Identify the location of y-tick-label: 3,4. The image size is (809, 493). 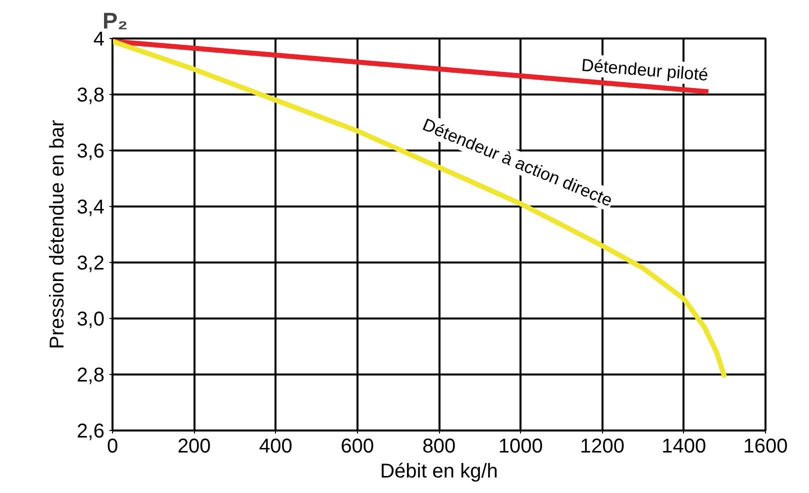
(90, 207).